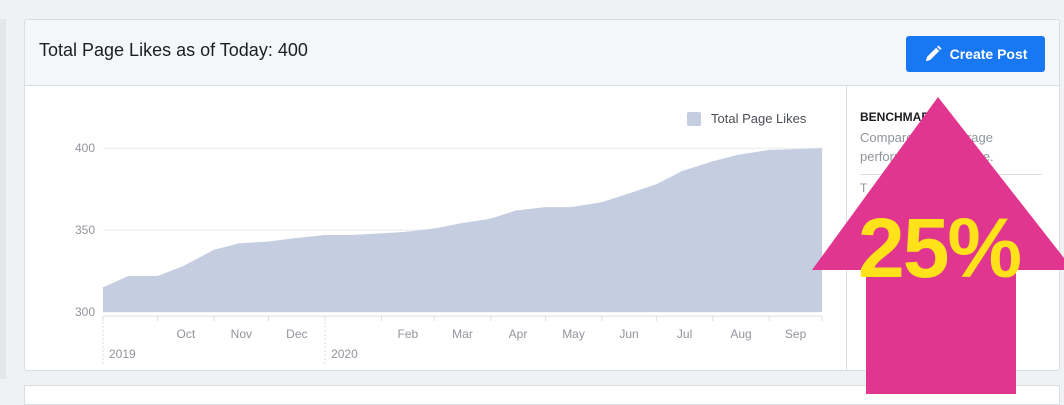  Describe the element at coordinates (85, 312) in the screenshot. I see `y-tick-label: 300` at that location.